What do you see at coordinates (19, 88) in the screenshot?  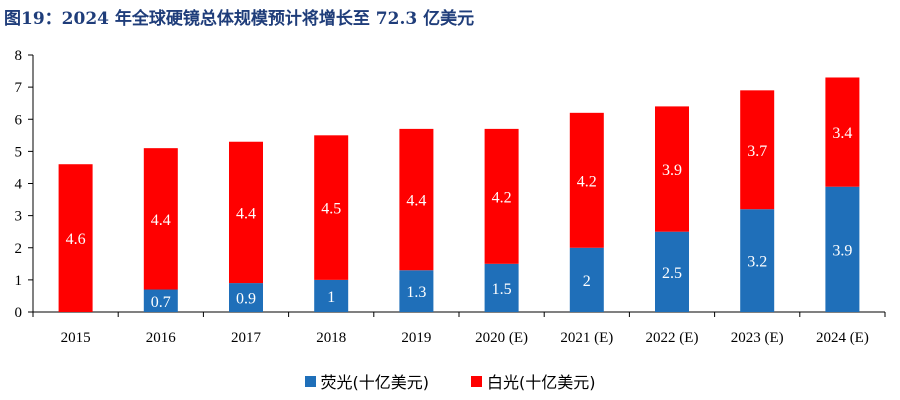 I see `y-tick-label: 7` at bounding box center [19, 88].